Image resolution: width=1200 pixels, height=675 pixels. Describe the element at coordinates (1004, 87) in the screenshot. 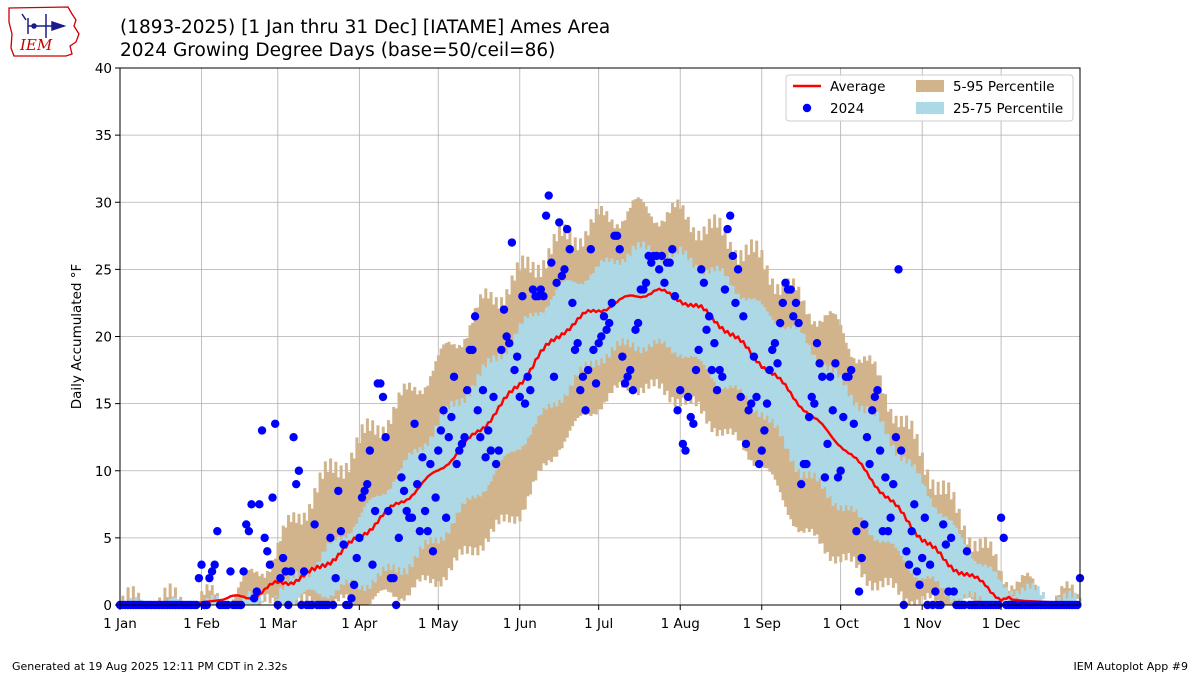

I see `legend-label: 5-95 Percentile` at that location.